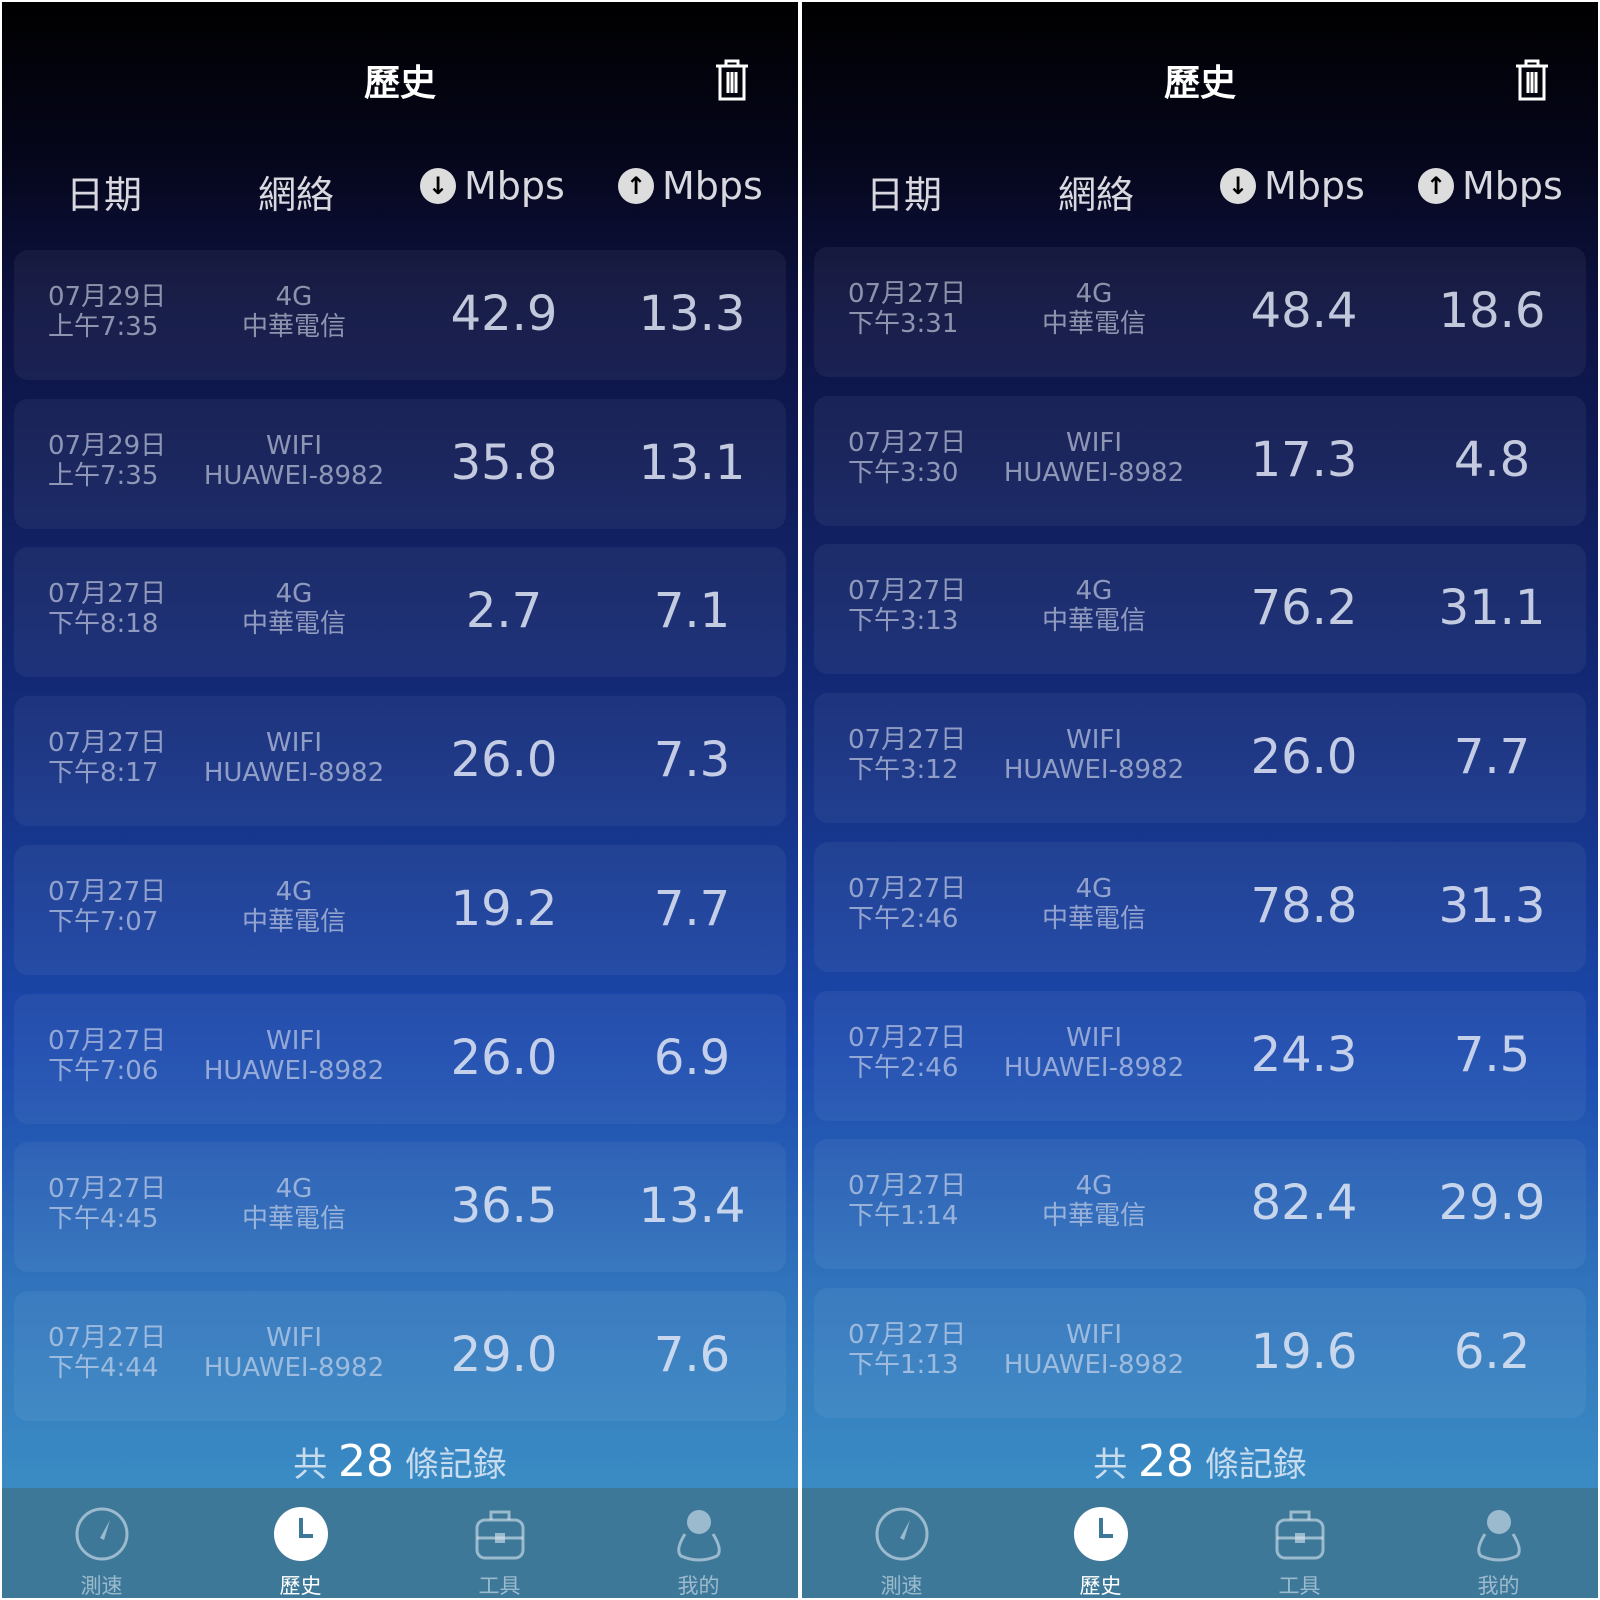 The image size is (1600, 1600). I want to click on row-upload: 7.6, so click(692, 1354).